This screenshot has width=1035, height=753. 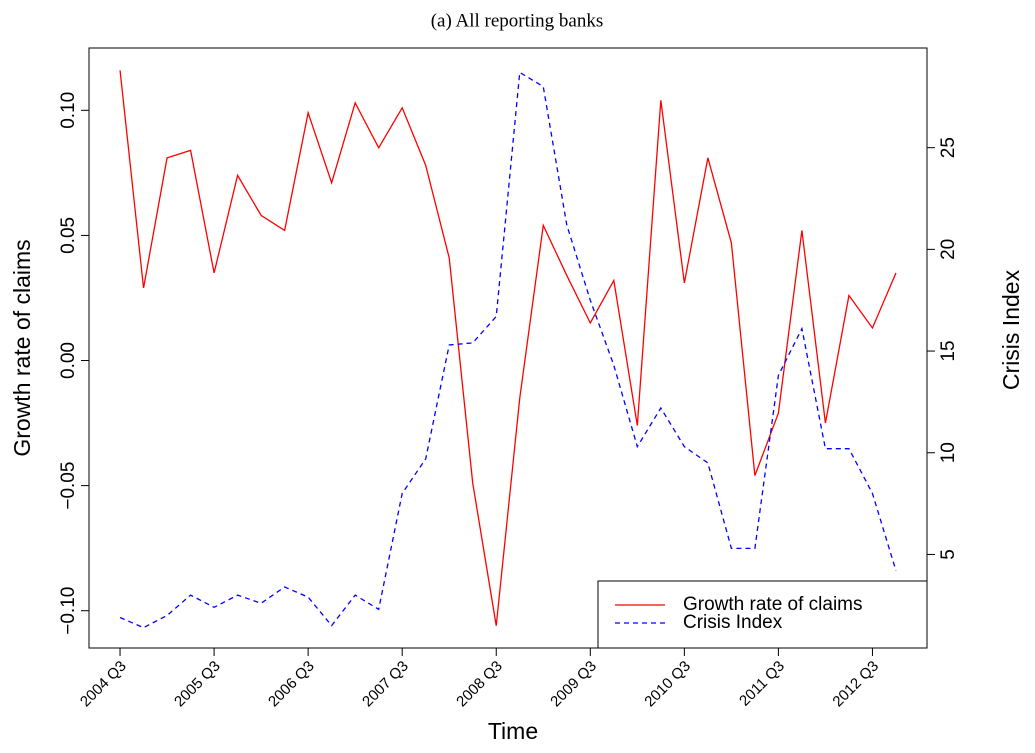 I want to click on x-tick-label: 2012 Q3, so click(x=855, y=684).